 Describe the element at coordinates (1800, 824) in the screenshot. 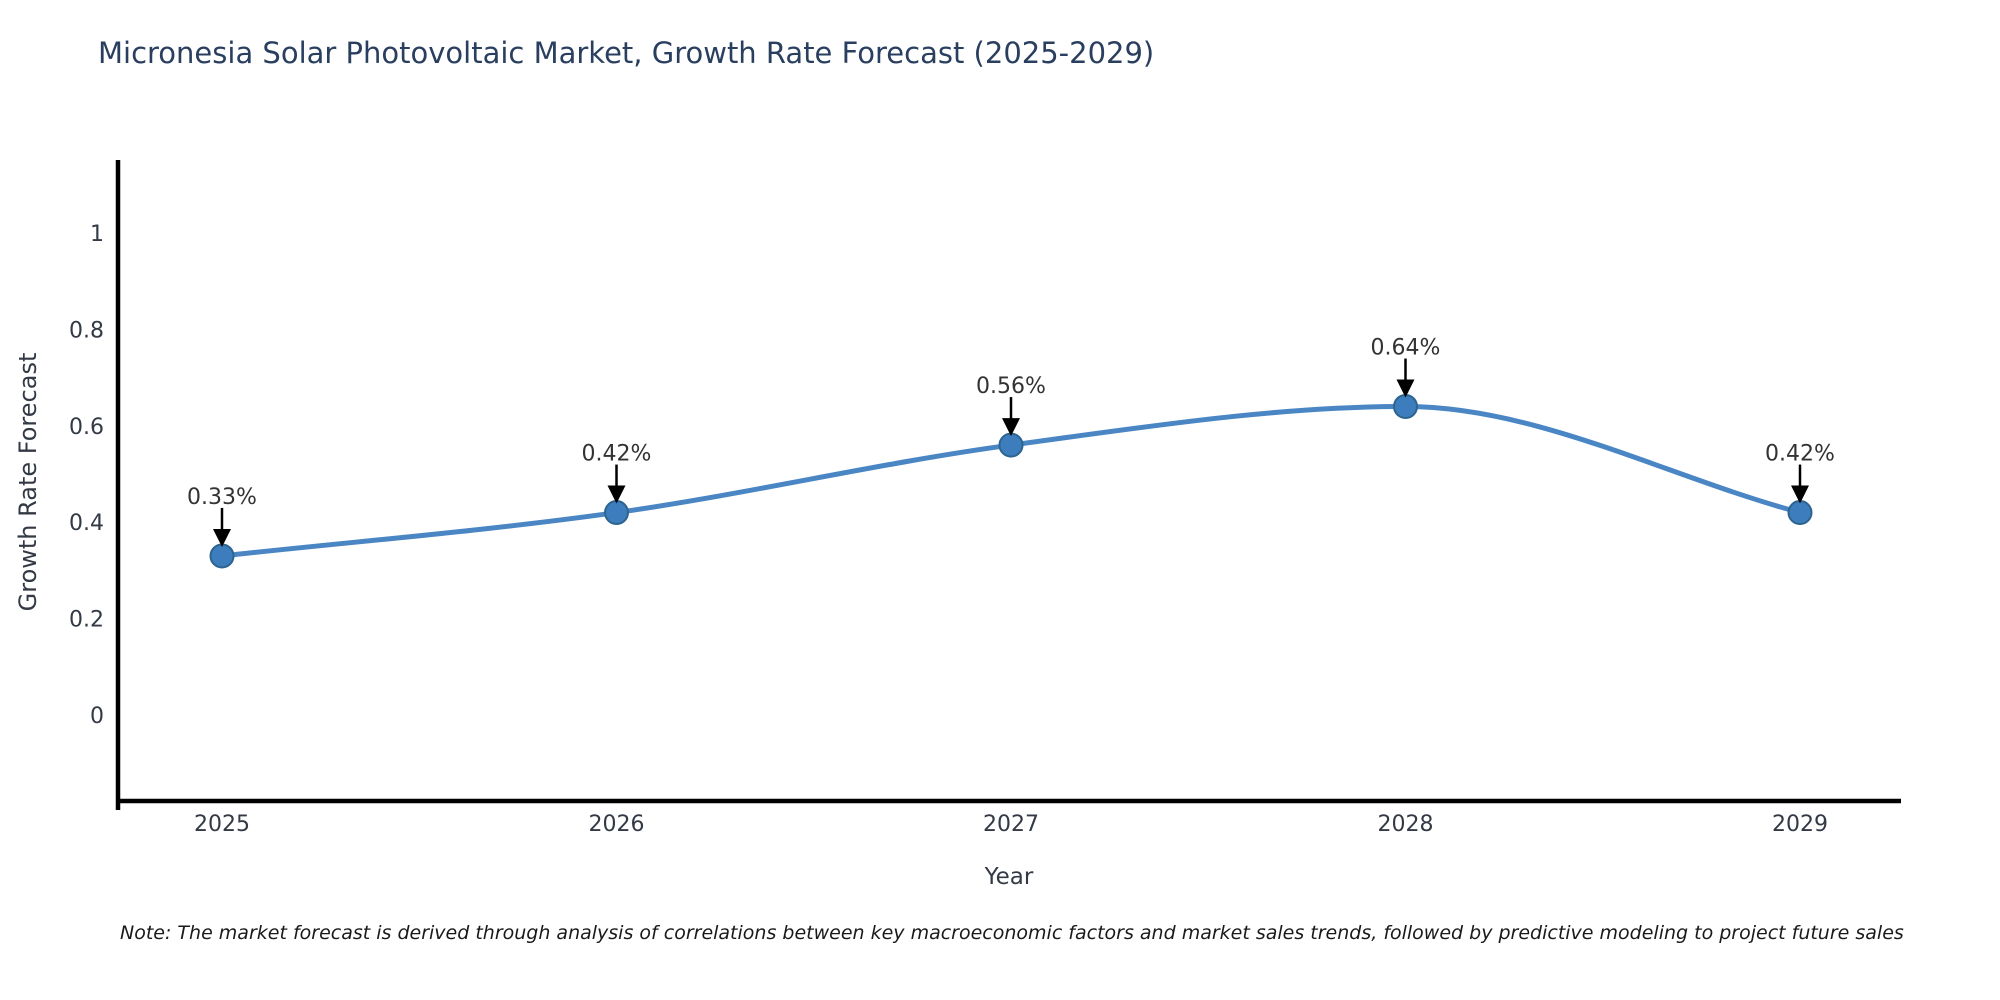

I see `x-tick-label: 2029` at that location.